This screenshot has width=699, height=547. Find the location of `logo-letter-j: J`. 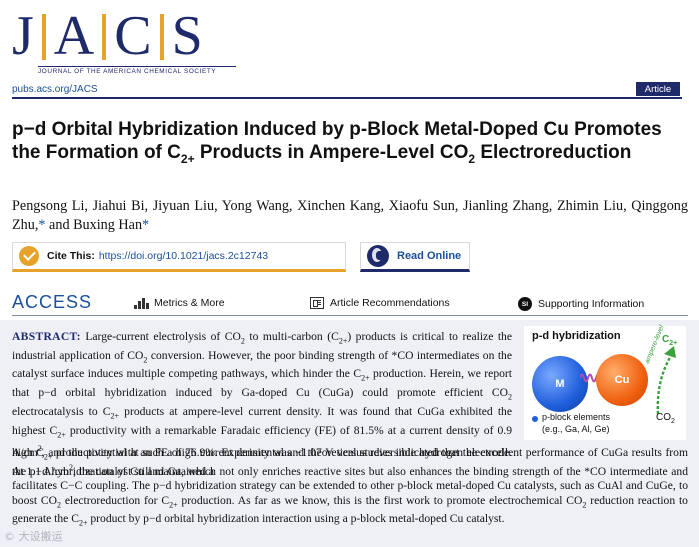

logo-letter-j: J is located at coordinates (23, 36).